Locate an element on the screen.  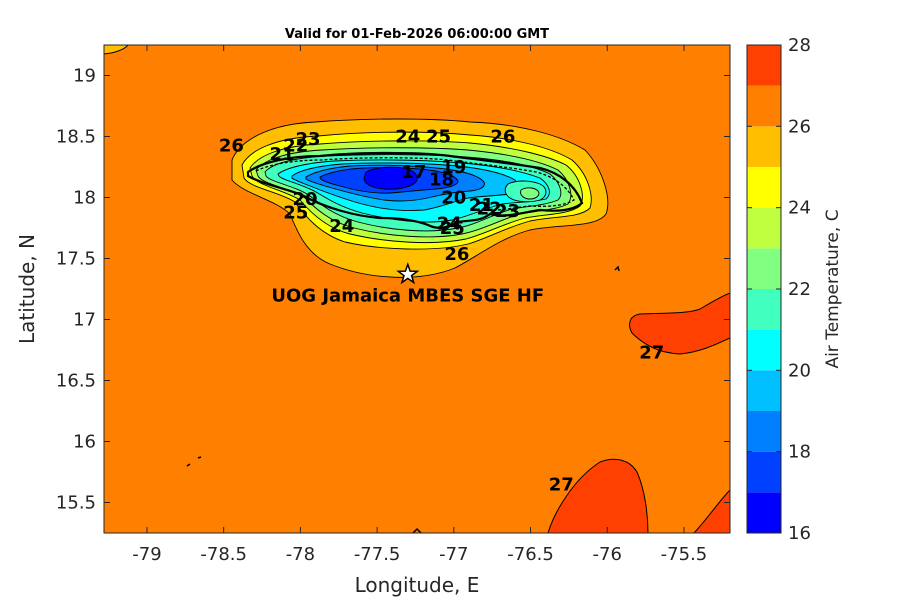
colorbar is located at coordinates (764, 289).